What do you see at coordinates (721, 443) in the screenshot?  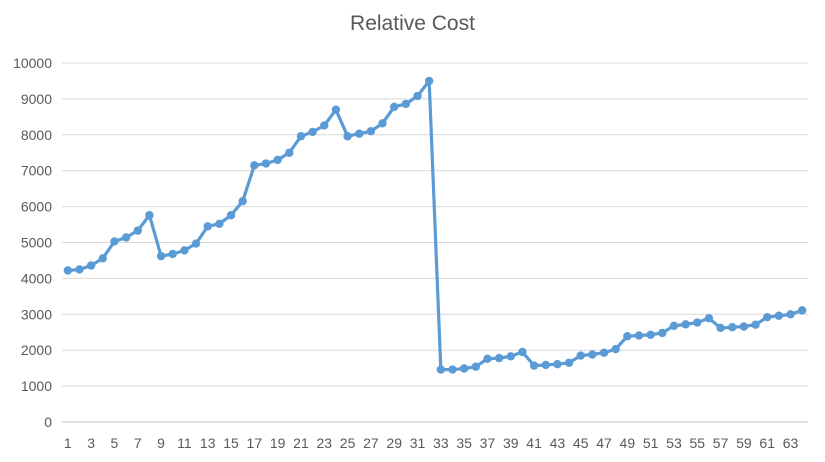 I see `x-tick-label: 57` at bounding box center [721, 443].